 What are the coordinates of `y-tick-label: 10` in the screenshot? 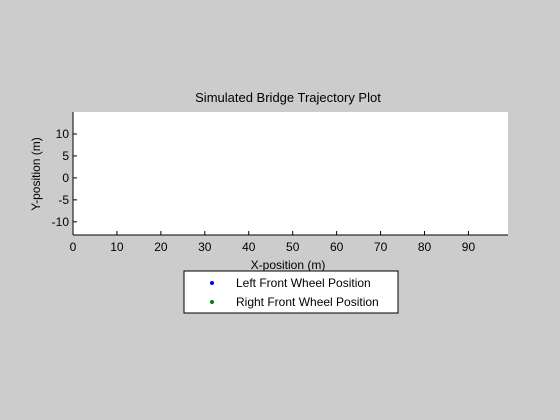 It's located at (63, 134).